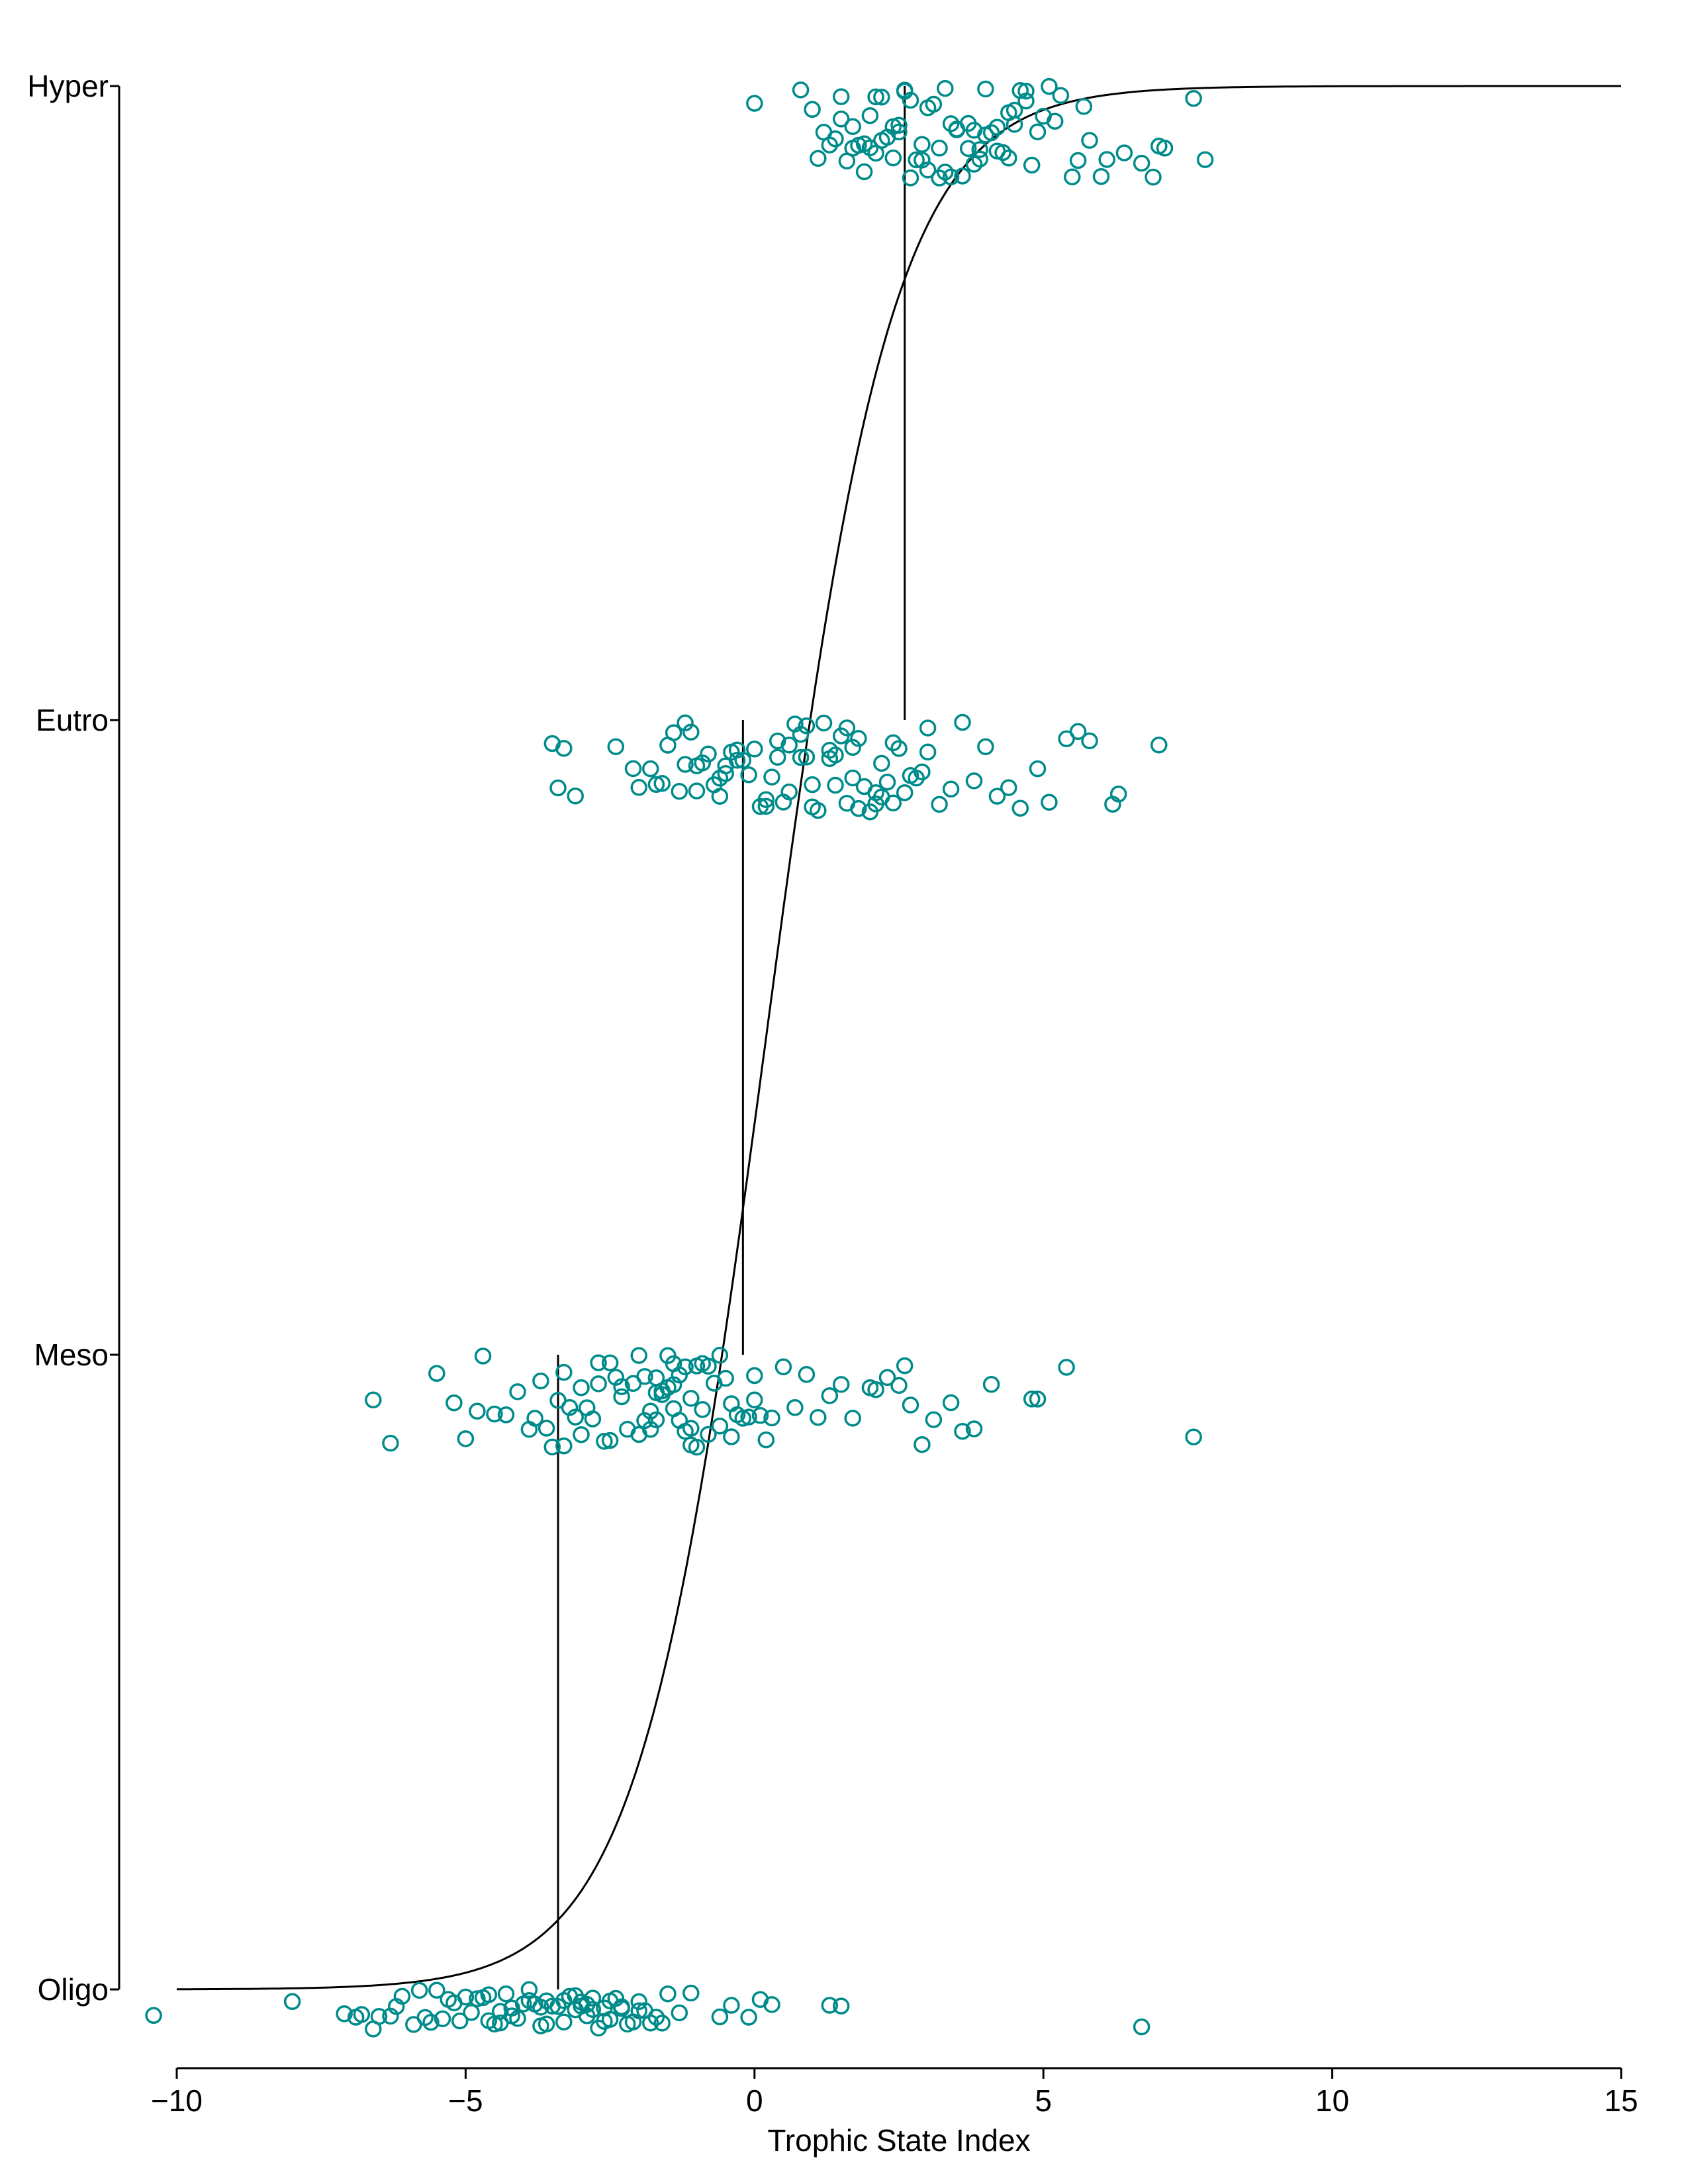  What do you see at coordinates (754, 2100) in the screenshot?
I see `x-tick-label: 0` at bounding box center [754, 2100].